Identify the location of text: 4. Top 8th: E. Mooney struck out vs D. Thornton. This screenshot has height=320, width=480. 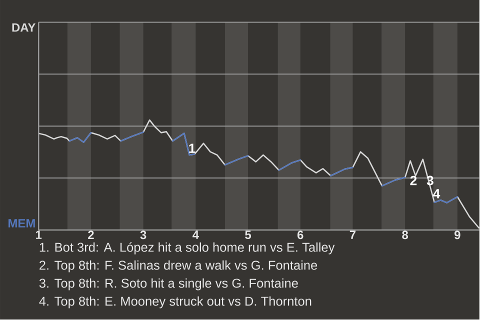
(175, 302).